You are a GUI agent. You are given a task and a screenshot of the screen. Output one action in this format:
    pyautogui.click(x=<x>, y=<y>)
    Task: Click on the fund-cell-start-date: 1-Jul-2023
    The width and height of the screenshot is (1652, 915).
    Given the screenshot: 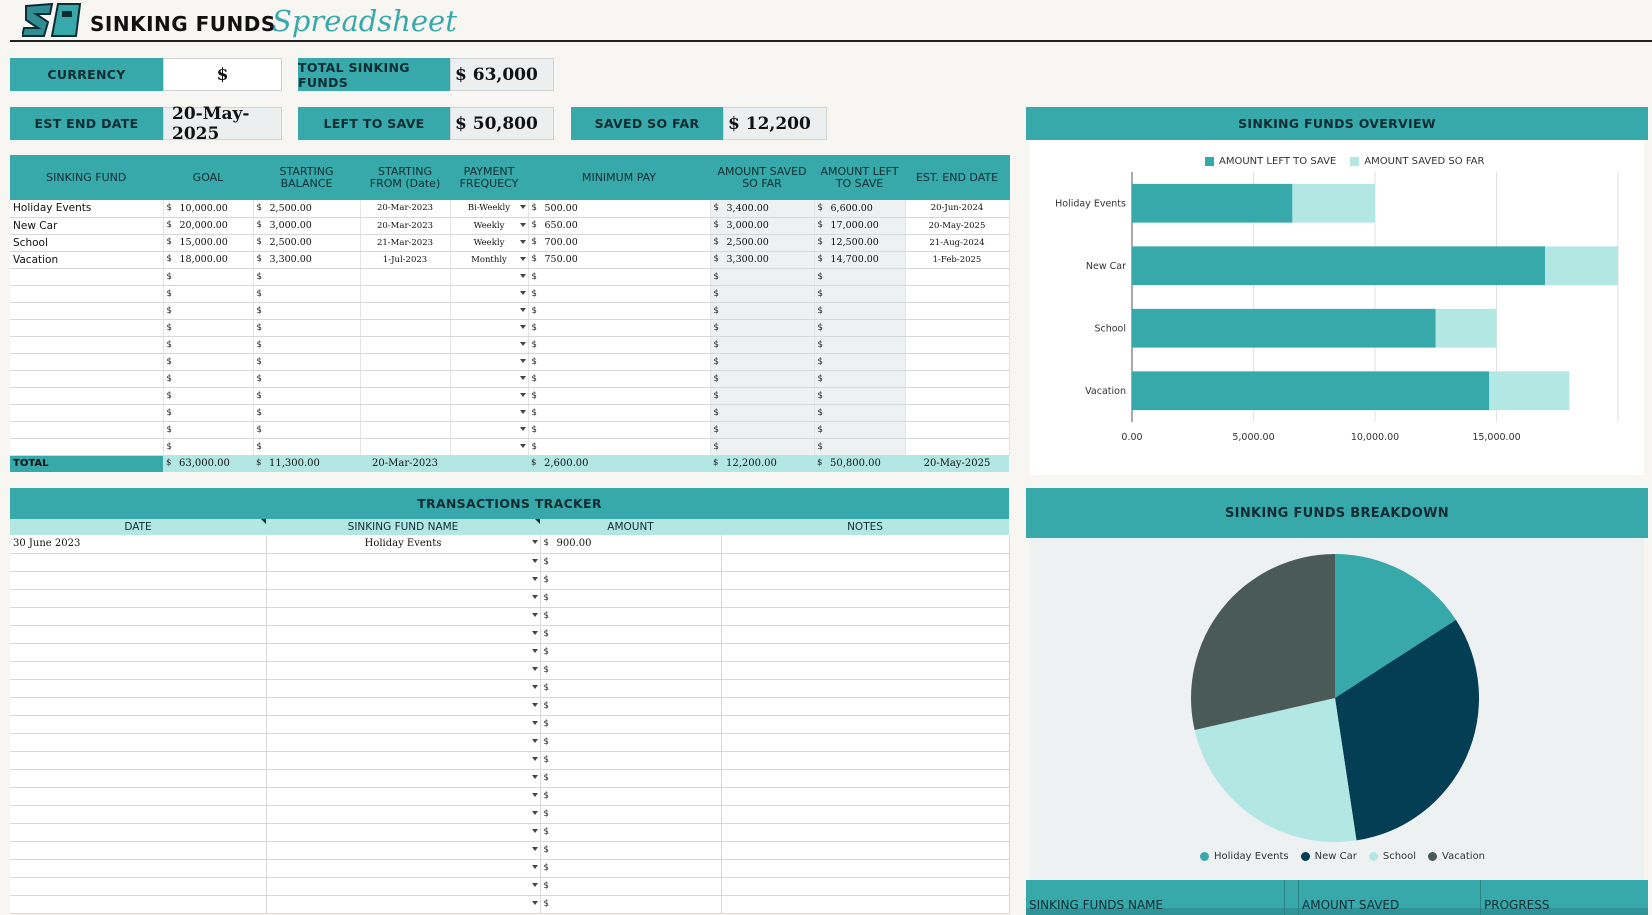 What is the action you would take?
    pyautogui.click(x=405, y=260)
    